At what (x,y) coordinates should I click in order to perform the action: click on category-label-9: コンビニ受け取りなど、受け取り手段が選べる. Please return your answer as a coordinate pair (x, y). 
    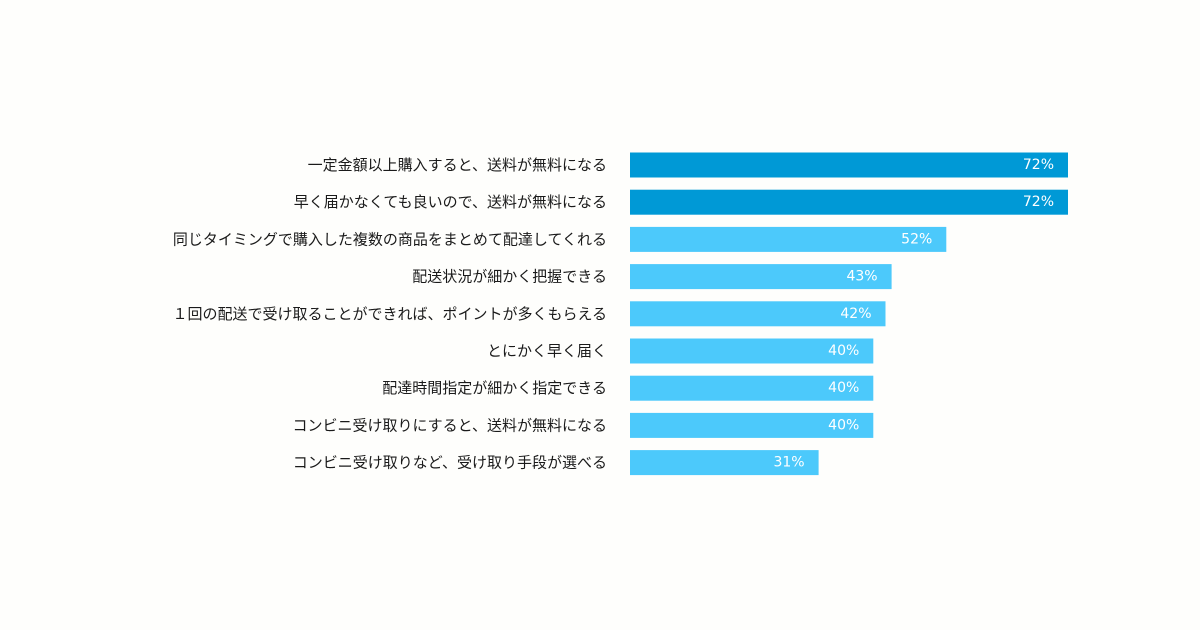
    Looking at the image, I should click on (450, 463).